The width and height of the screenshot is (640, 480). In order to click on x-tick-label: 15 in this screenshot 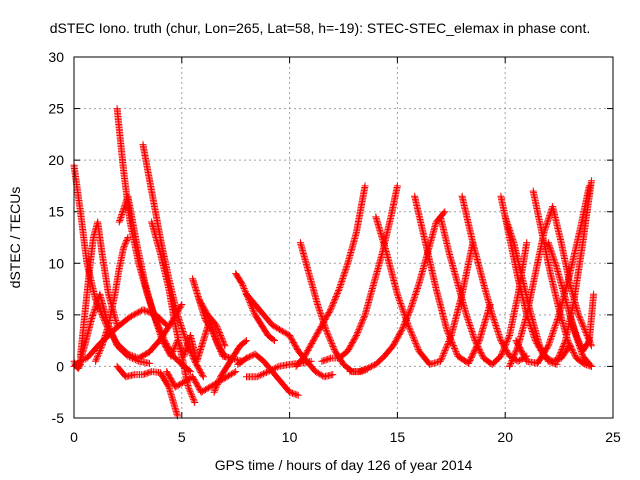, I will do `click(398, 437)`.